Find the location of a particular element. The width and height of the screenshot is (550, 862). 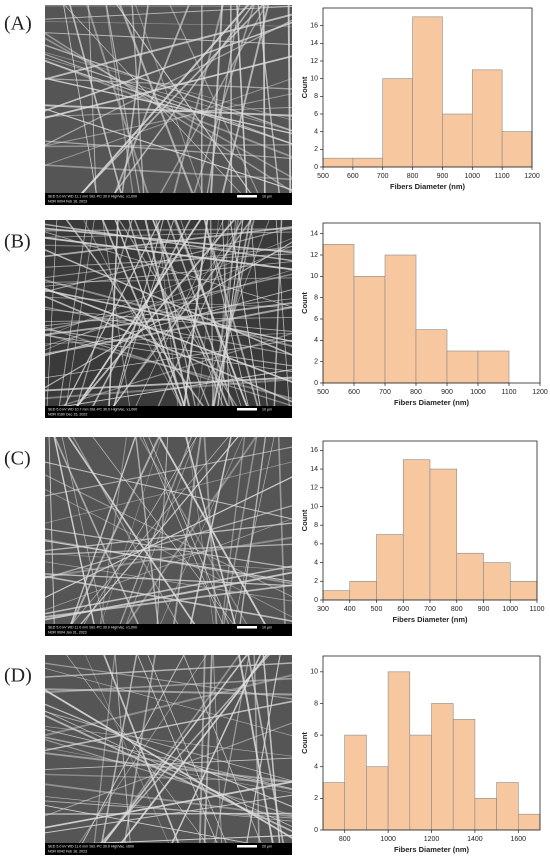

x-tick-label: 1600 is located at coordinates (519, 839).